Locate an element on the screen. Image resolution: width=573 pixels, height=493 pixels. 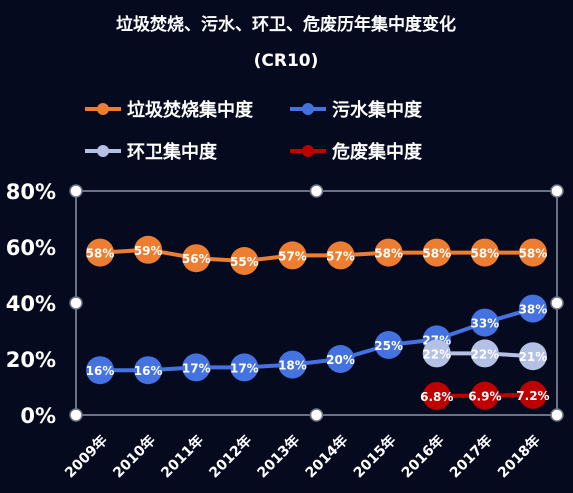
legend-label: 危废集中度 is located at coordinates (377, 152).